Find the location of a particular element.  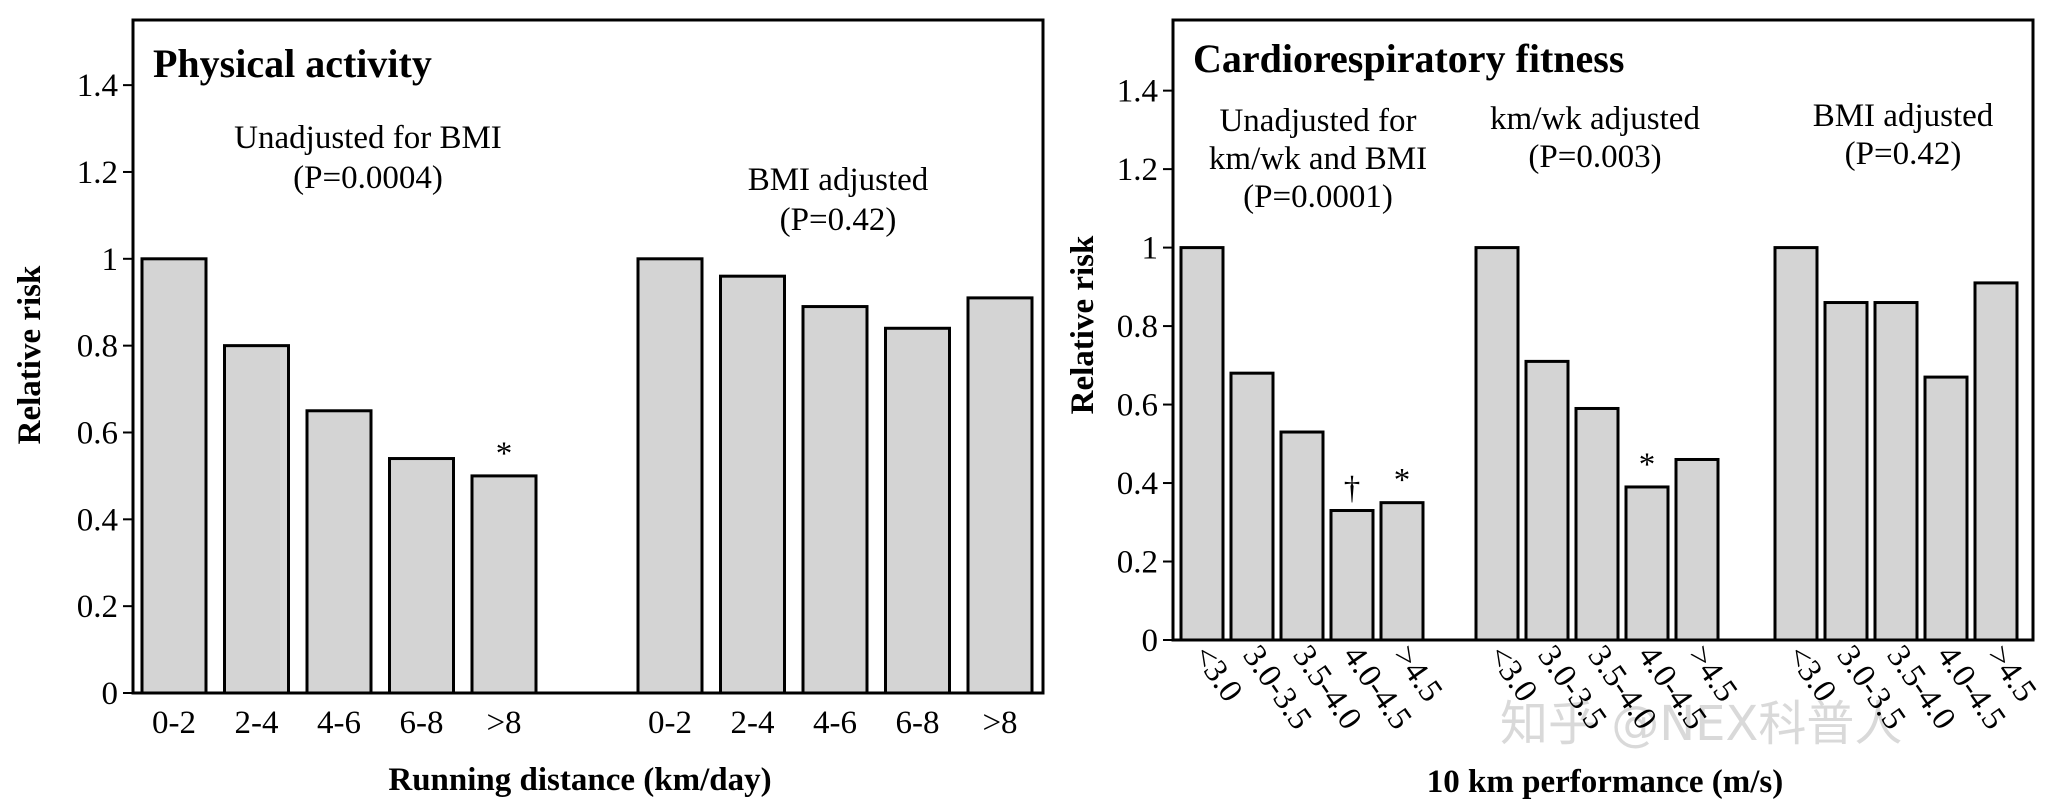

left-panel-title: Physical activity is located at coordinates (292, 63).